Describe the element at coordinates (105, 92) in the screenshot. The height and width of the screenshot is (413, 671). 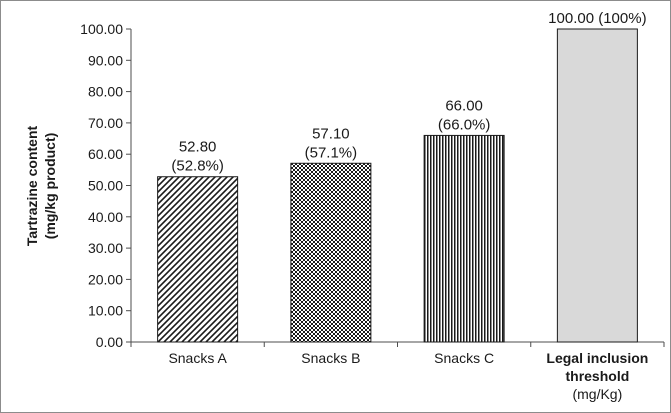
I see `y-tick-label: 80.00` at that location.